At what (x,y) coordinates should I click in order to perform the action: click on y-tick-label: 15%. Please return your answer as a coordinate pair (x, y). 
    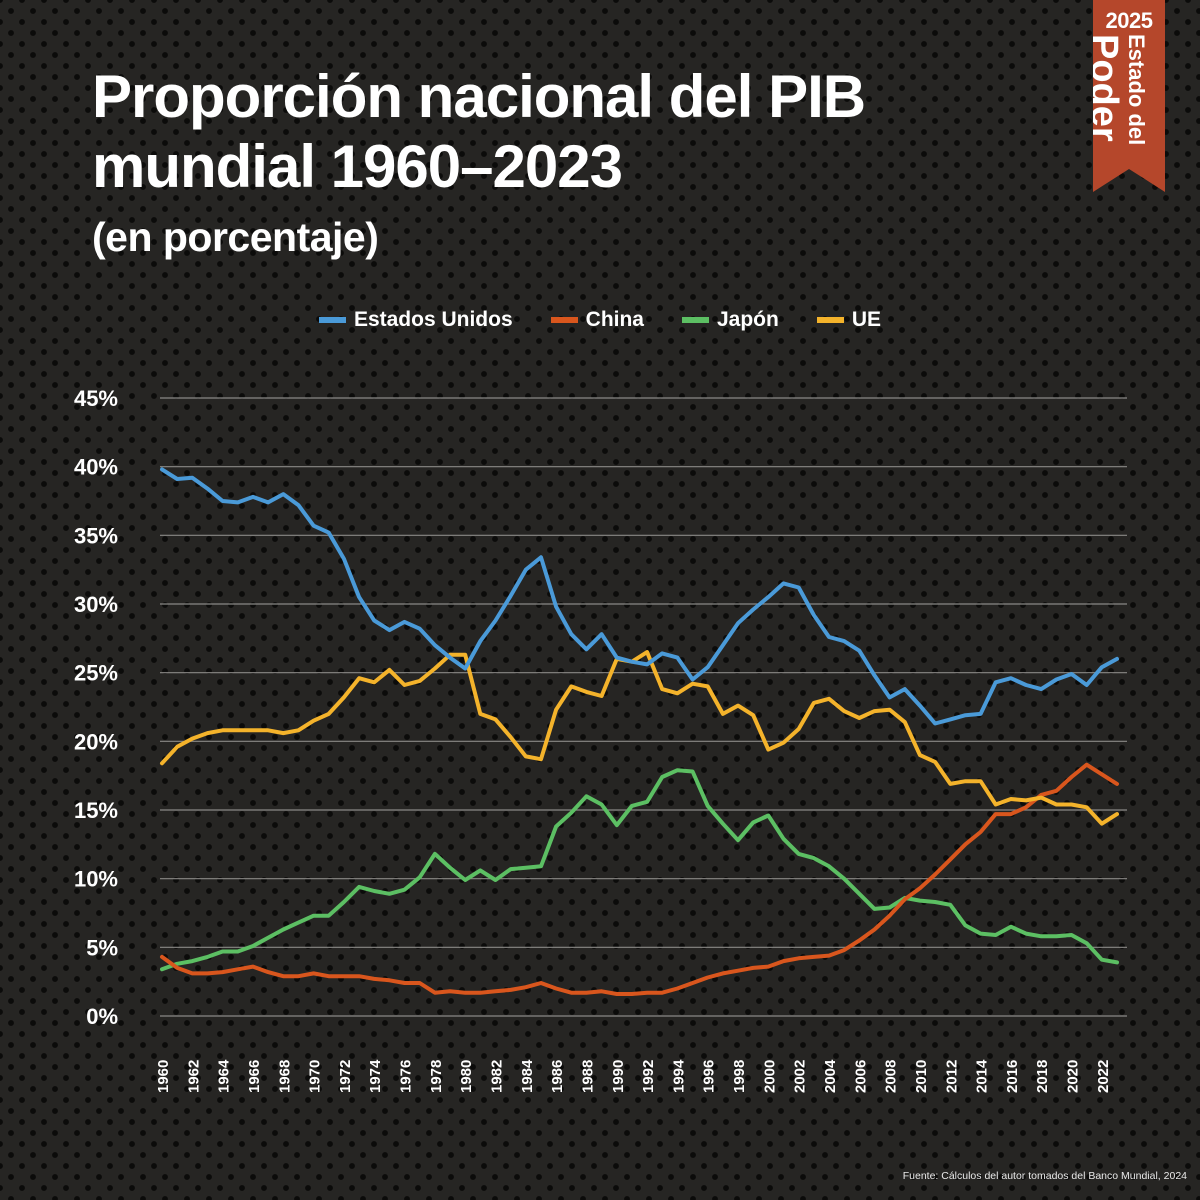
    Looking at the image, I should click on (96, 810).